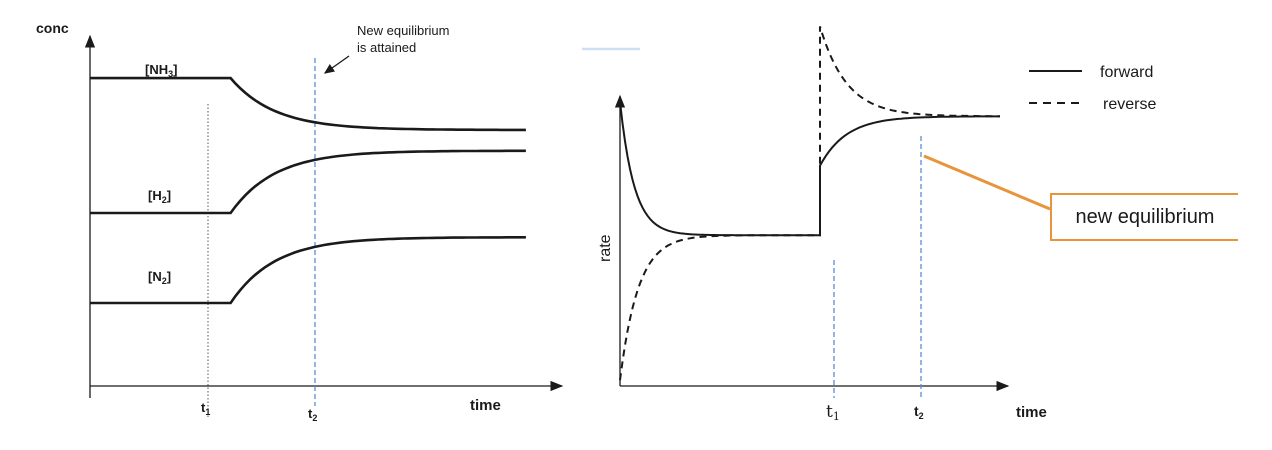  I want to click on nh3-label: [NH3], so click(161, 70).